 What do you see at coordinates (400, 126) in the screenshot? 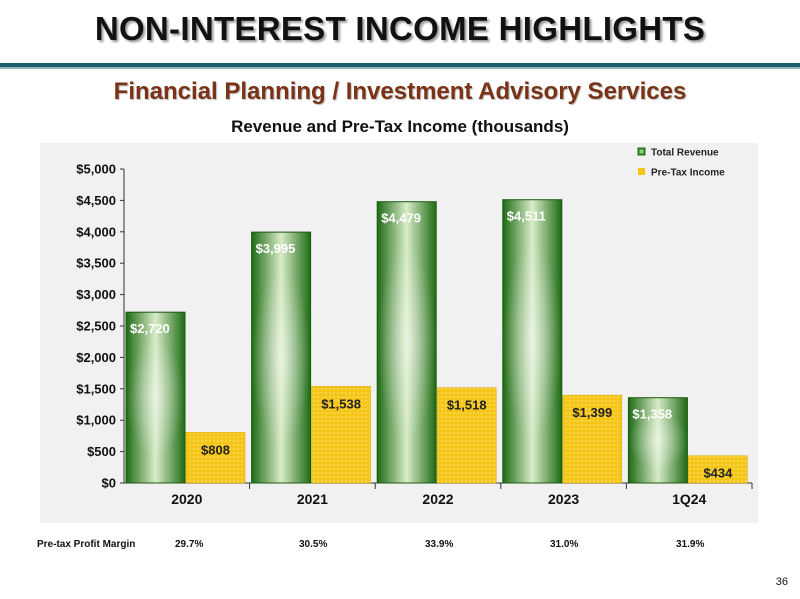
I see `chart-title: Revenue and Pre-Tax Income (thousands)` at bounding box center [400, 126].